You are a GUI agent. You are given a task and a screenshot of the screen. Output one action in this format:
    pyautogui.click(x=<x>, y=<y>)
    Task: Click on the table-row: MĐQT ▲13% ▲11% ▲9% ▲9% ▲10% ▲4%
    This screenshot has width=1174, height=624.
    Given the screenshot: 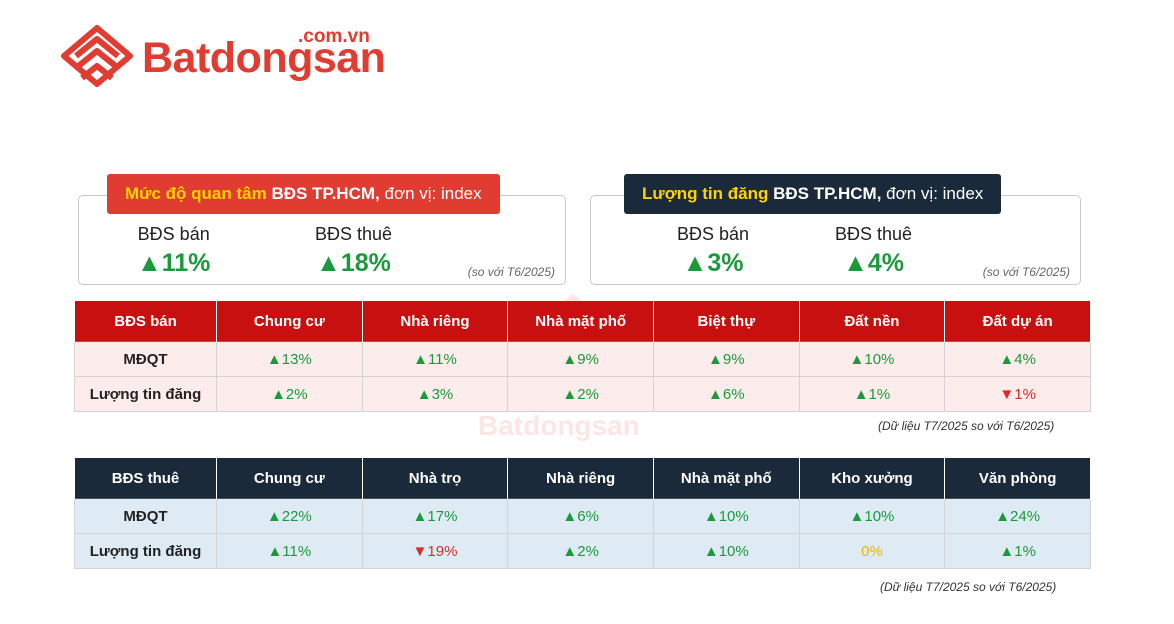 What is the action you would take?
    pyautogui.click(x=582, y=359)
    